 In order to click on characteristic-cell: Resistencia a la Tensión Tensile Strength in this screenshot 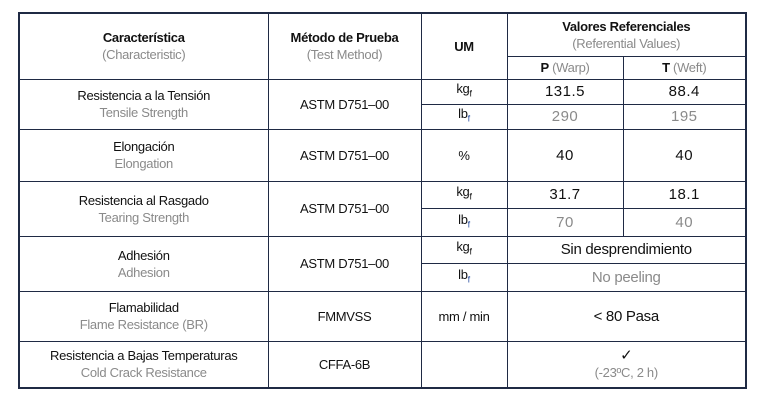, I will do `click(143, 104)`.